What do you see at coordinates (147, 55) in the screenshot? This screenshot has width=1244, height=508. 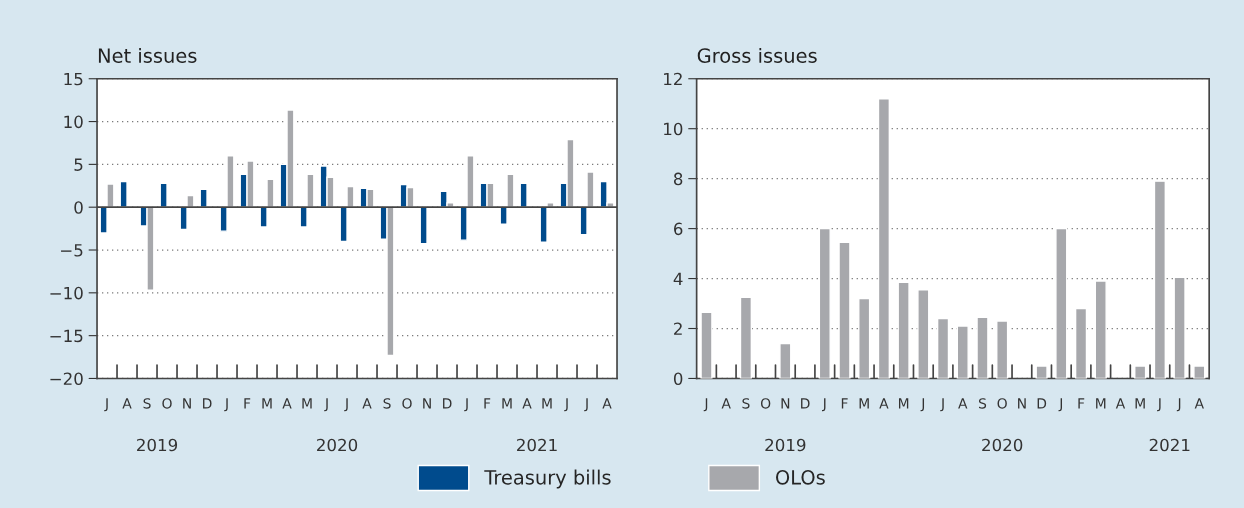 I see `chart-title: Net issues` at bounding box center [147, 55].